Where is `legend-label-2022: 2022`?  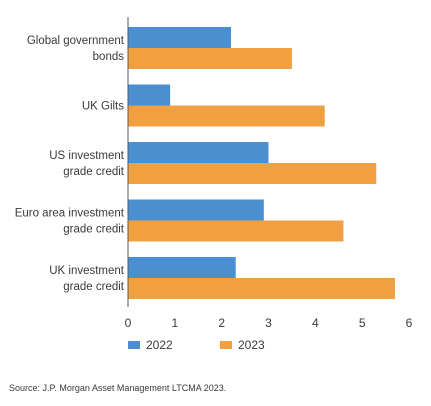
legend-label-2022: 2022 is located at coordinates (159, 345).